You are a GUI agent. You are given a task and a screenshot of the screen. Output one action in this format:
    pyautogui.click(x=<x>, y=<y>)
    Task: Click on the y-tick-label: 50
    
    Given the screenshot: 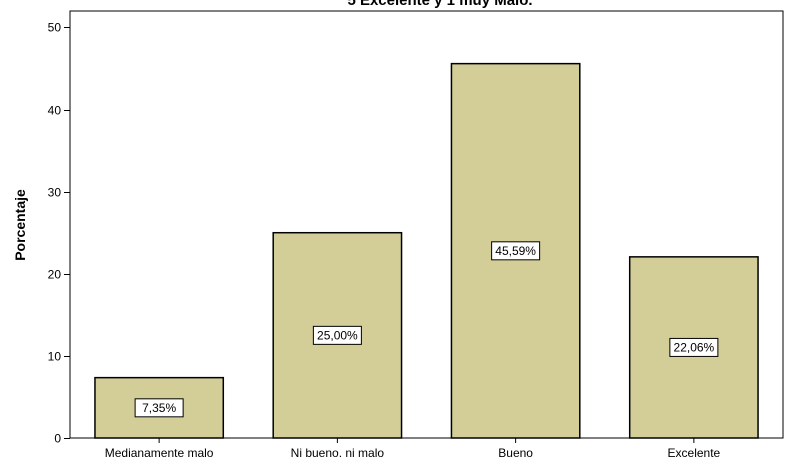 What is the action you would take?
    pyautogui.click(x=55, y=28)
    